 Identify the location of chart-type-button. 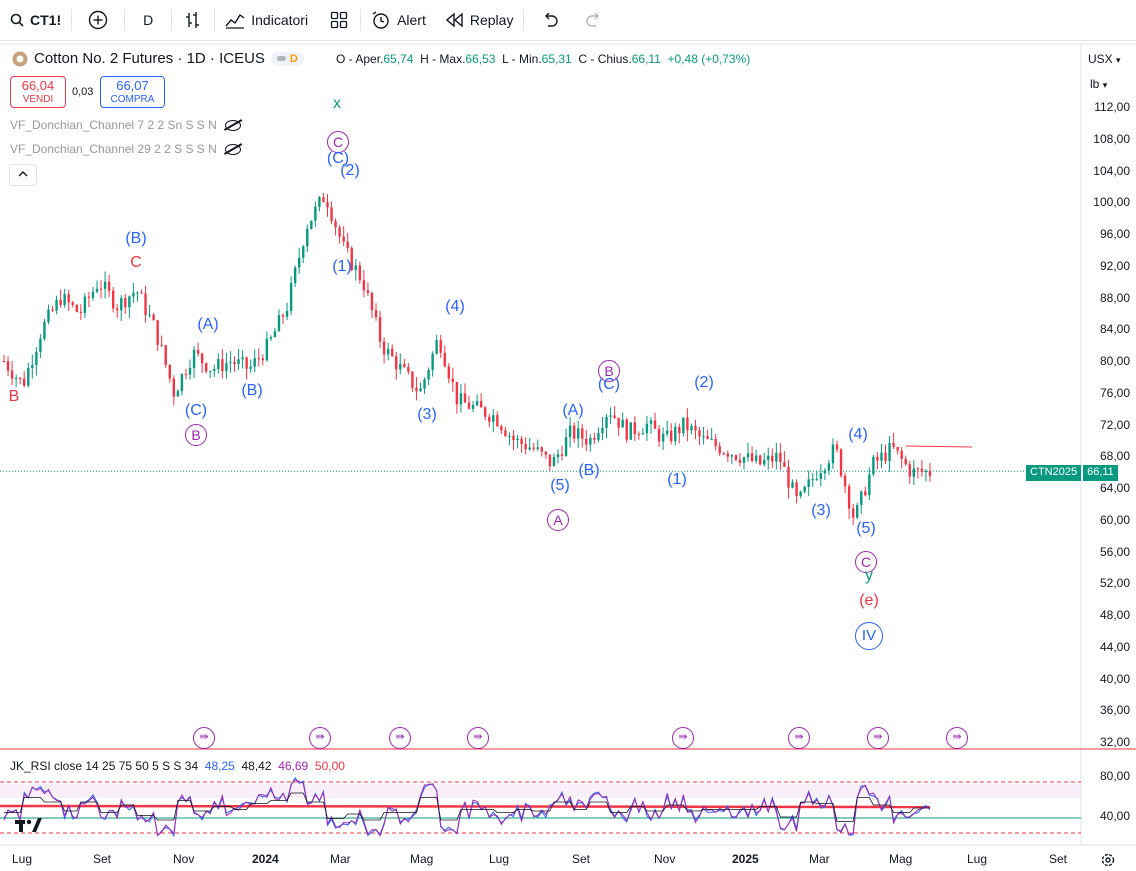
(193, 20).